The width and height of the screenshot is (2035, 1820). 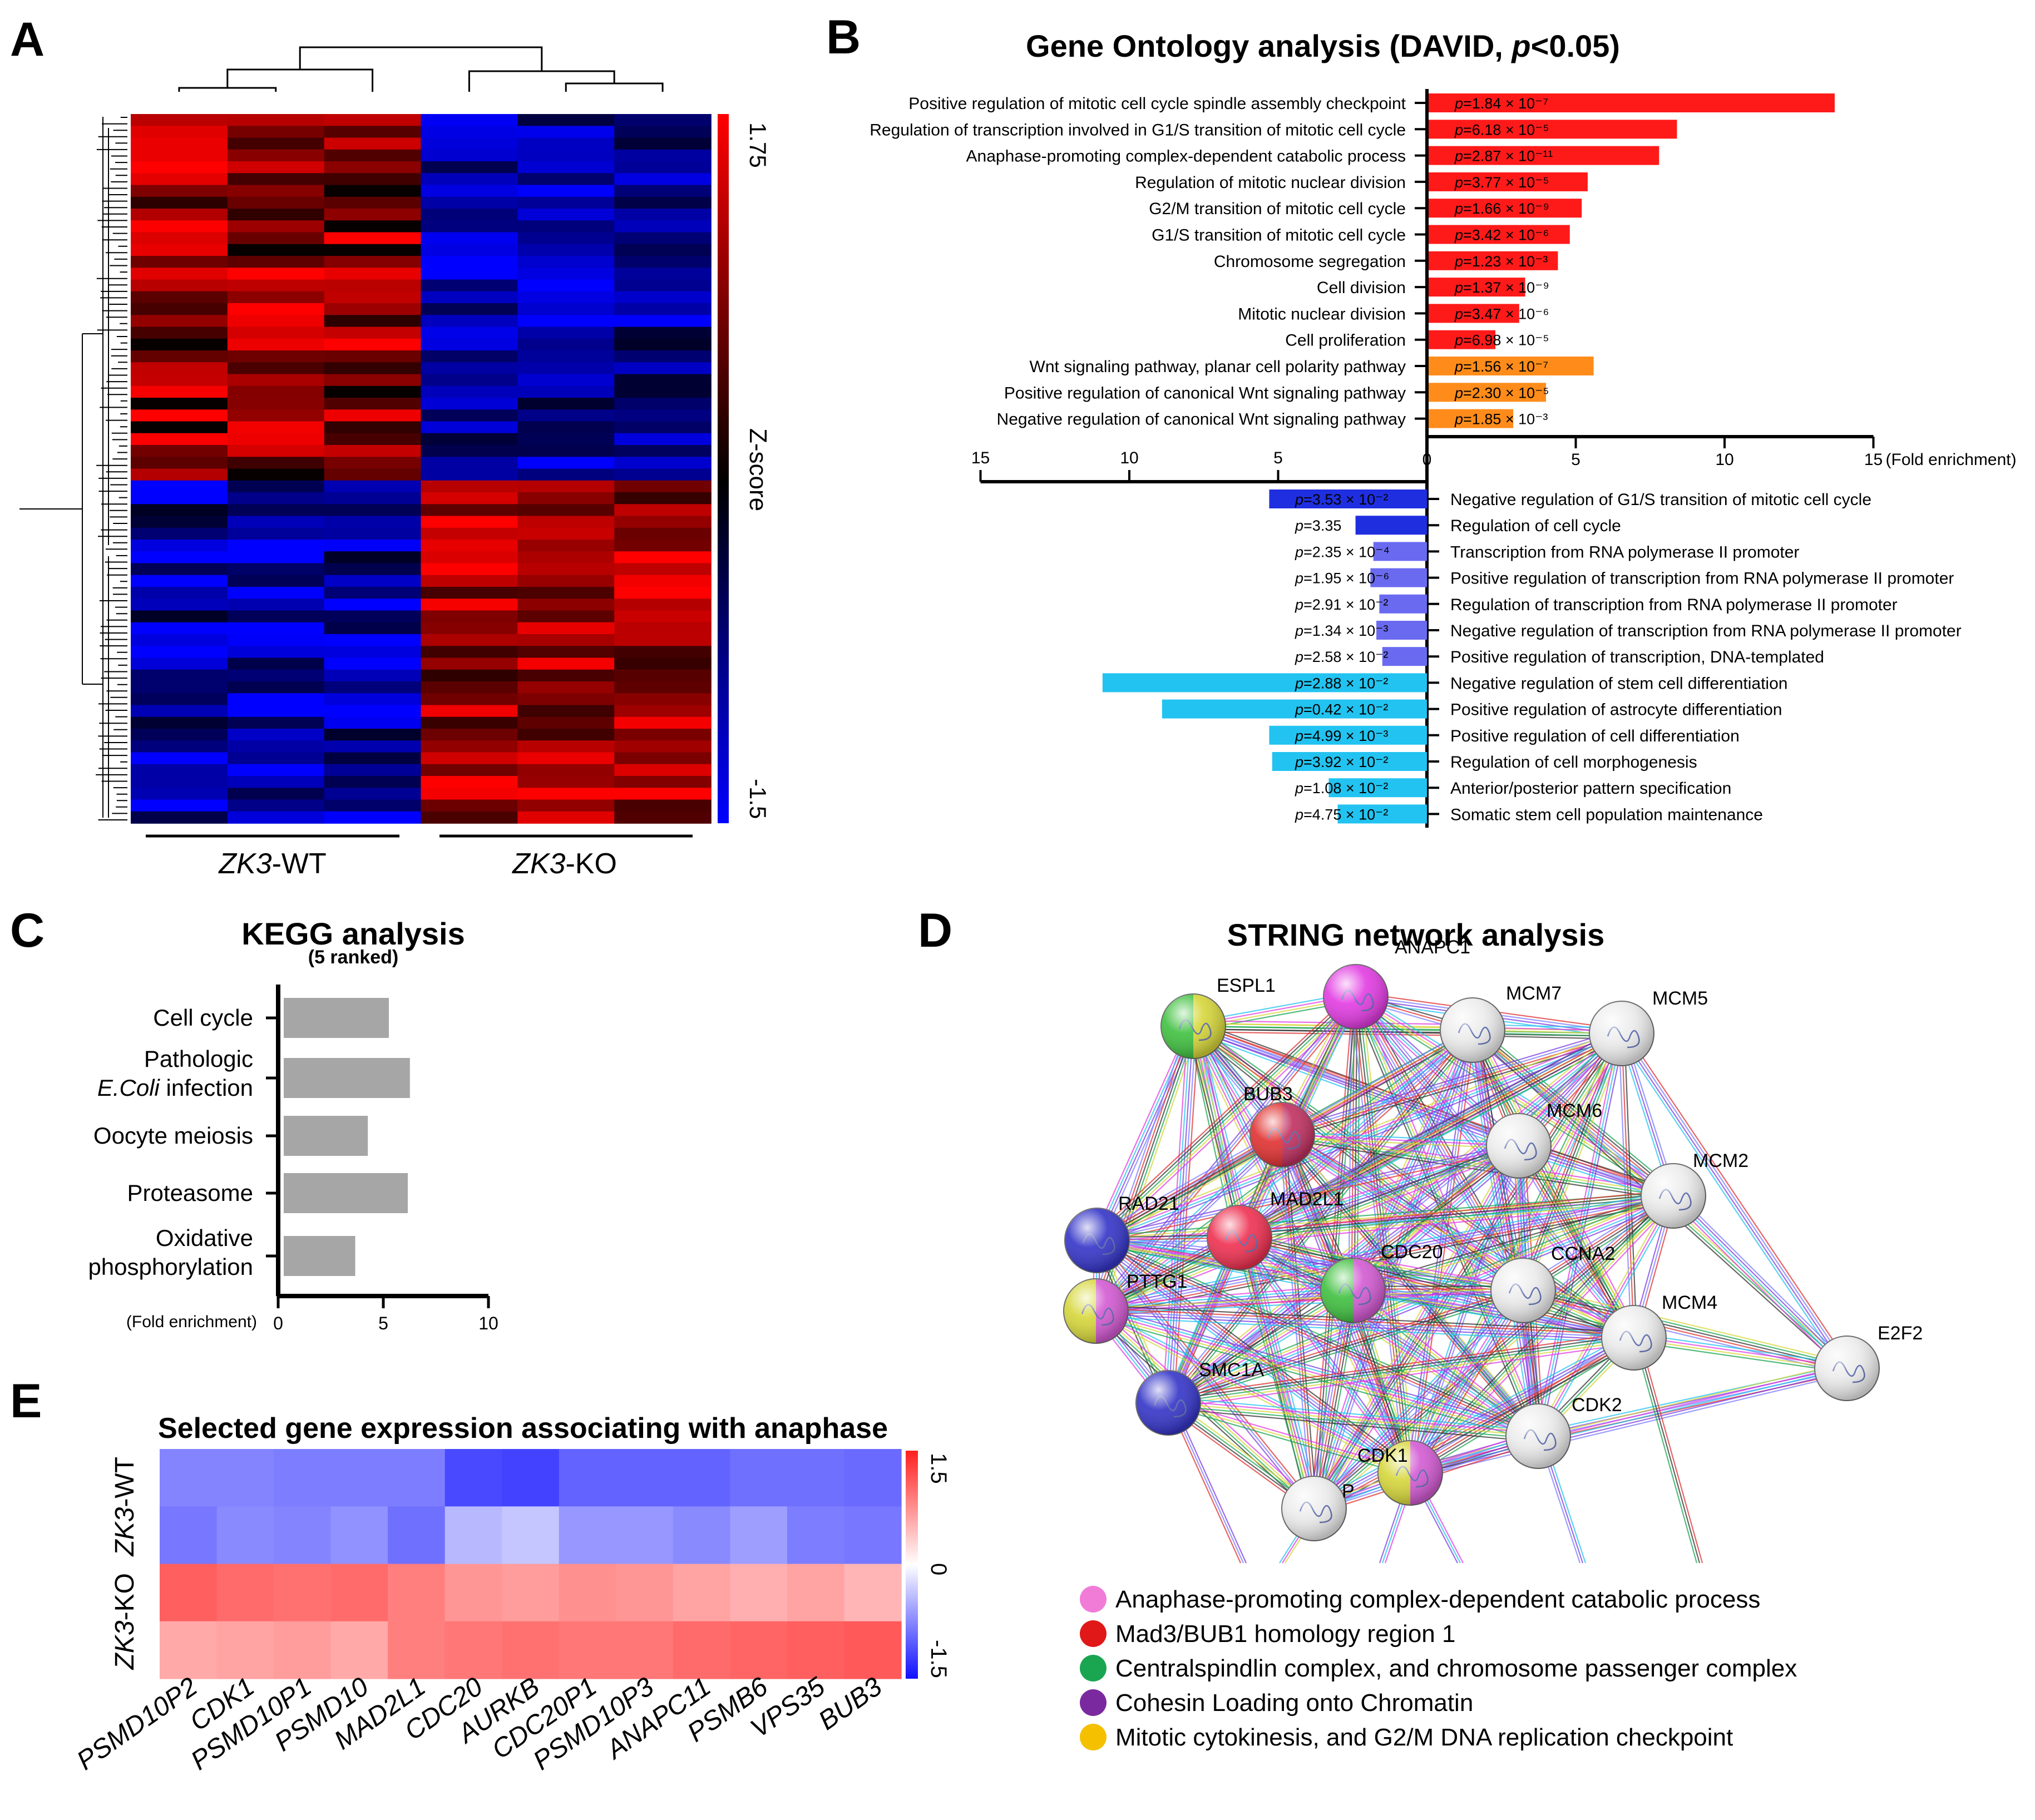 I want to click on p-value: =2.35 × 10⁻⁴, so click(x=1346, y=551).